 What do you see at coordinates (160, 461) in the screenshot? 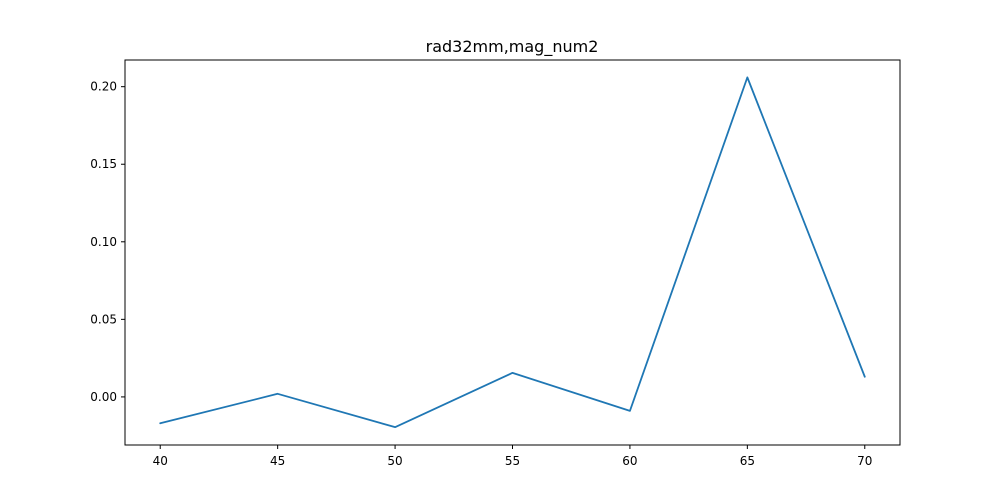
I see `x-tick-label: 40` at bounding box center [160, 461].